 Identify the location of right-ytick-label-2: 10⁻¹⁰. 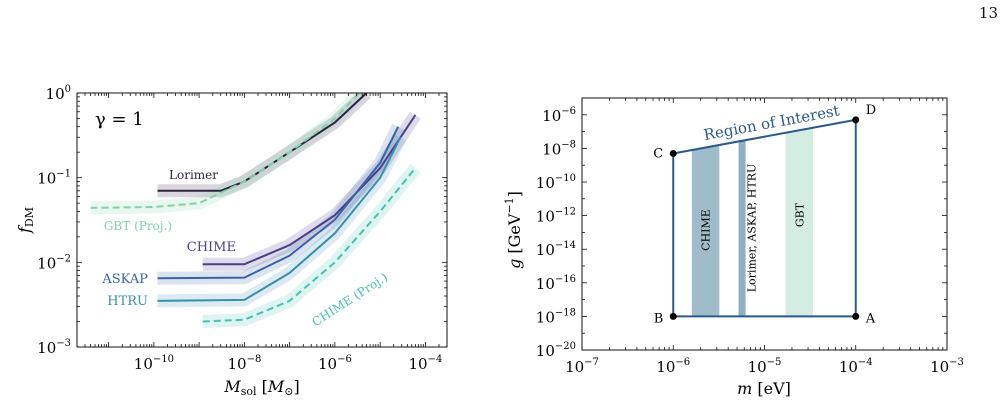
(556, 182).